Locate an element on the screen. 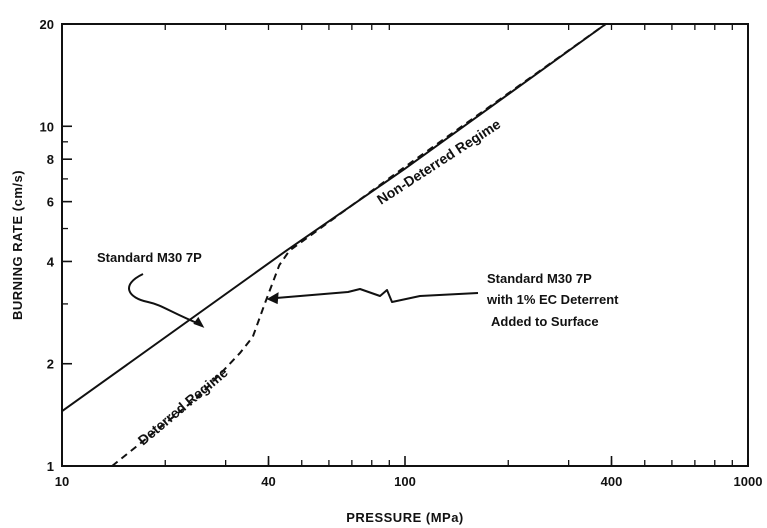  y-tick-label: 2 is located at coordinates (50, 364).